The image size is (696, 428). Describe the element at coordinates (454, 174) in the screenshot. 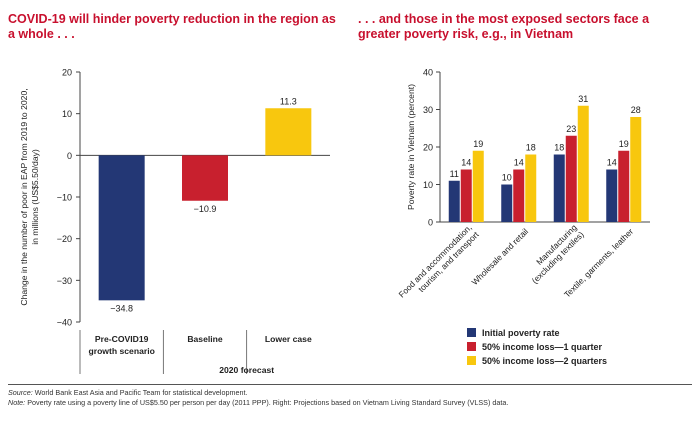

I see `right-bar-value-label: 11` at that location.